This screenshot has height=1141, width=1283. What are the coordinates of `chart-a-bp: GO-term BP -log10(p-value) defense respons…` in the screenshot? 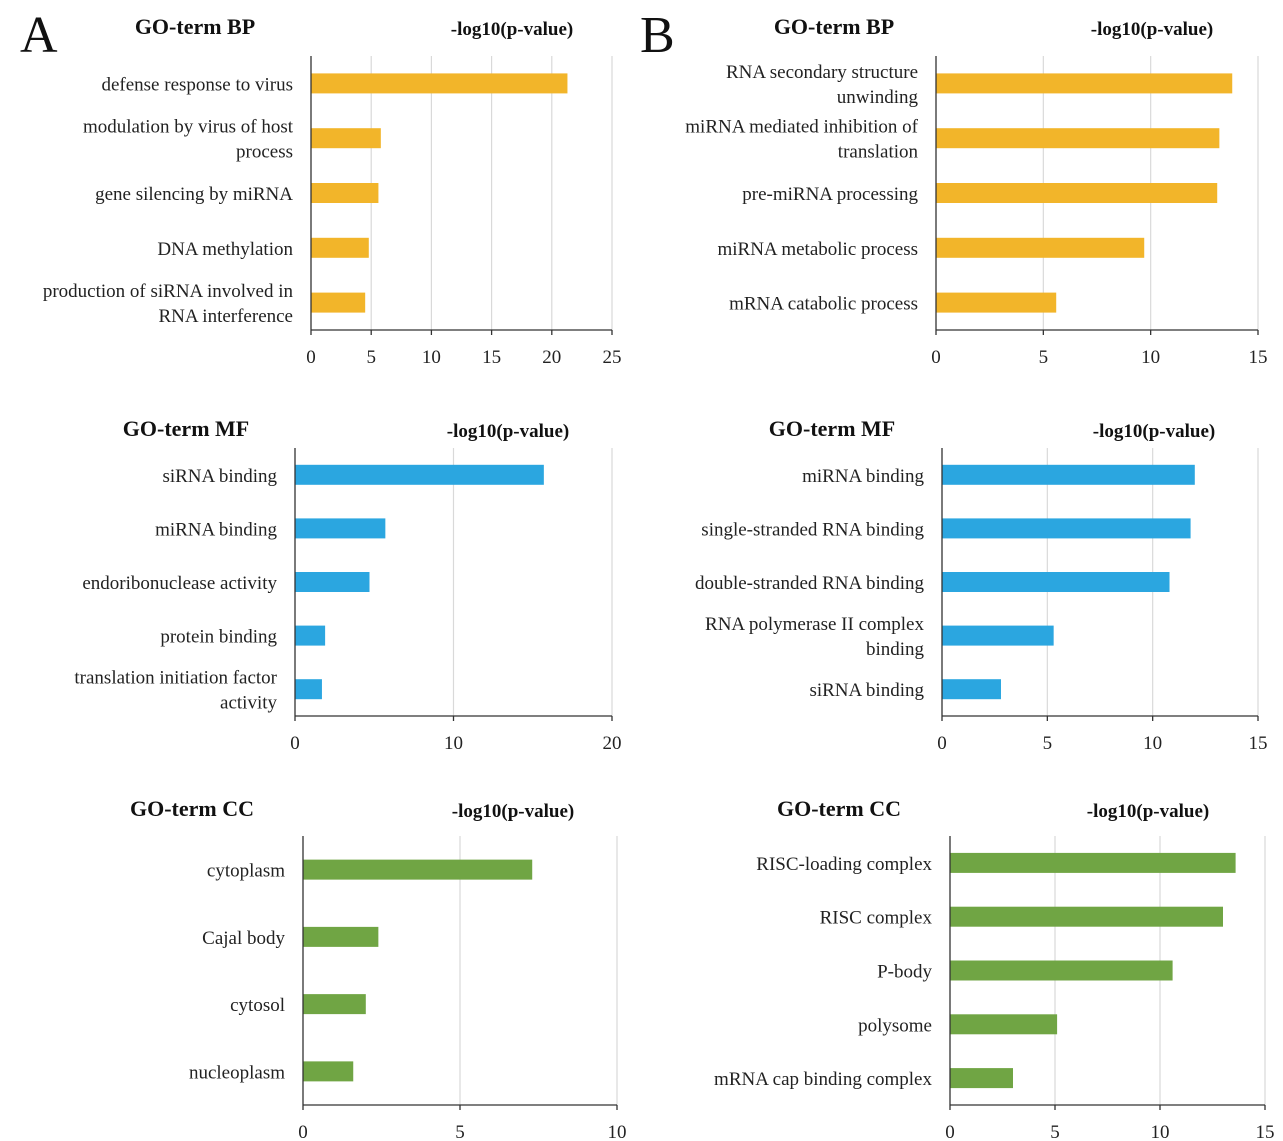 It's located at (332, 191).